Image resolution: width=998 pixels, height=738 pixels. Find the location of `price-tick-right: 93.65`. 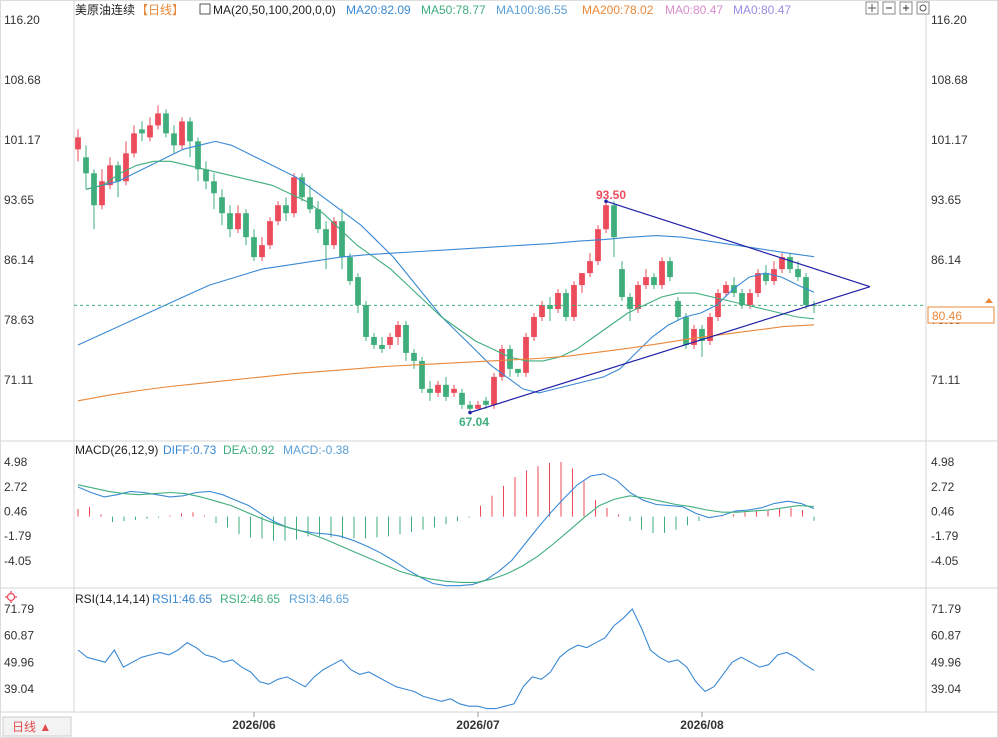

price-tick-right: 93.65 is located at coordinates (946, 200).